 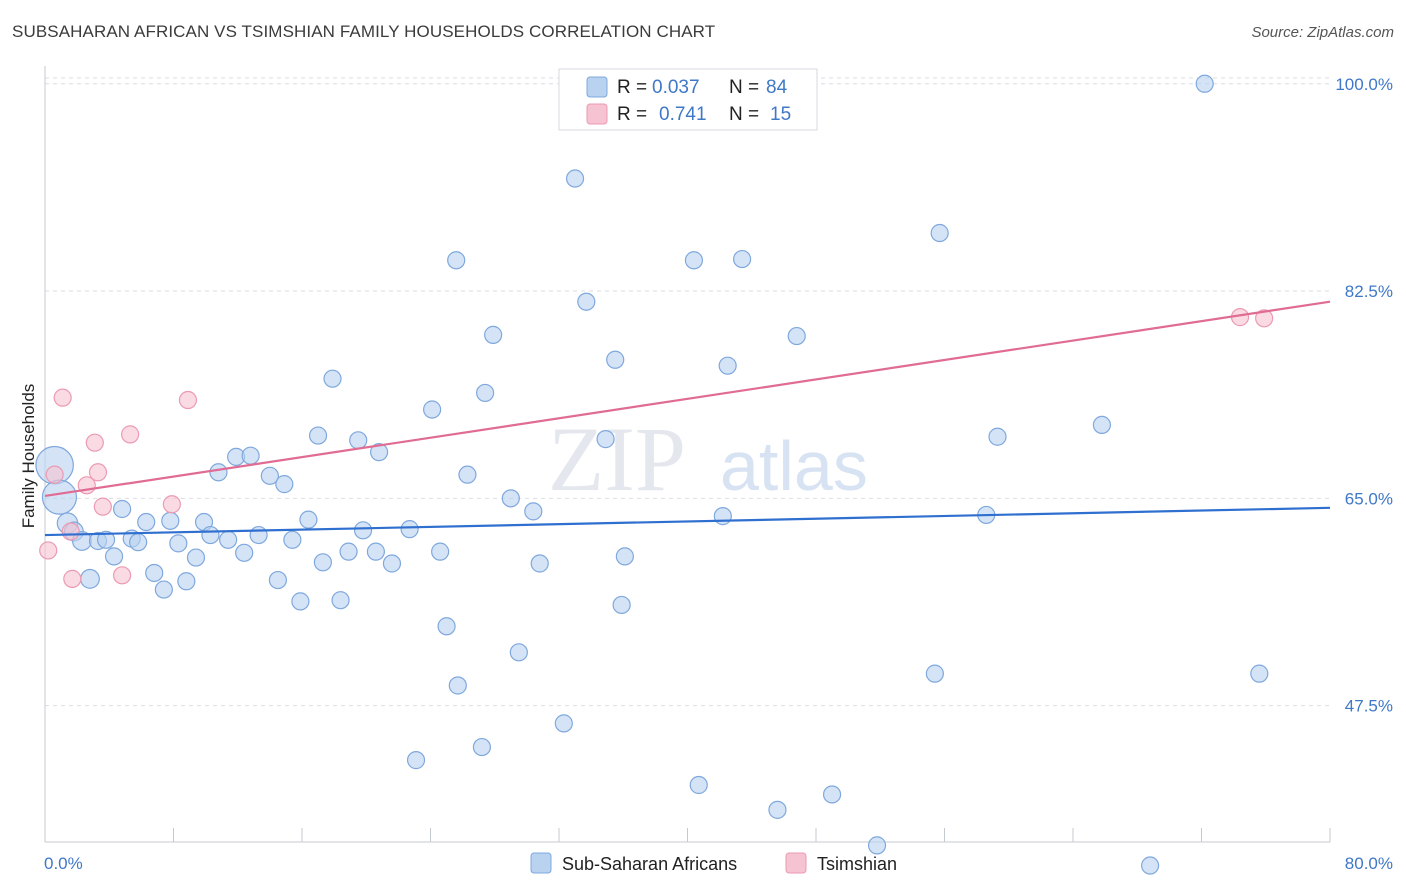 I want to click on x-tick-label-max: 80.0%, so click(x=1369, y=863).